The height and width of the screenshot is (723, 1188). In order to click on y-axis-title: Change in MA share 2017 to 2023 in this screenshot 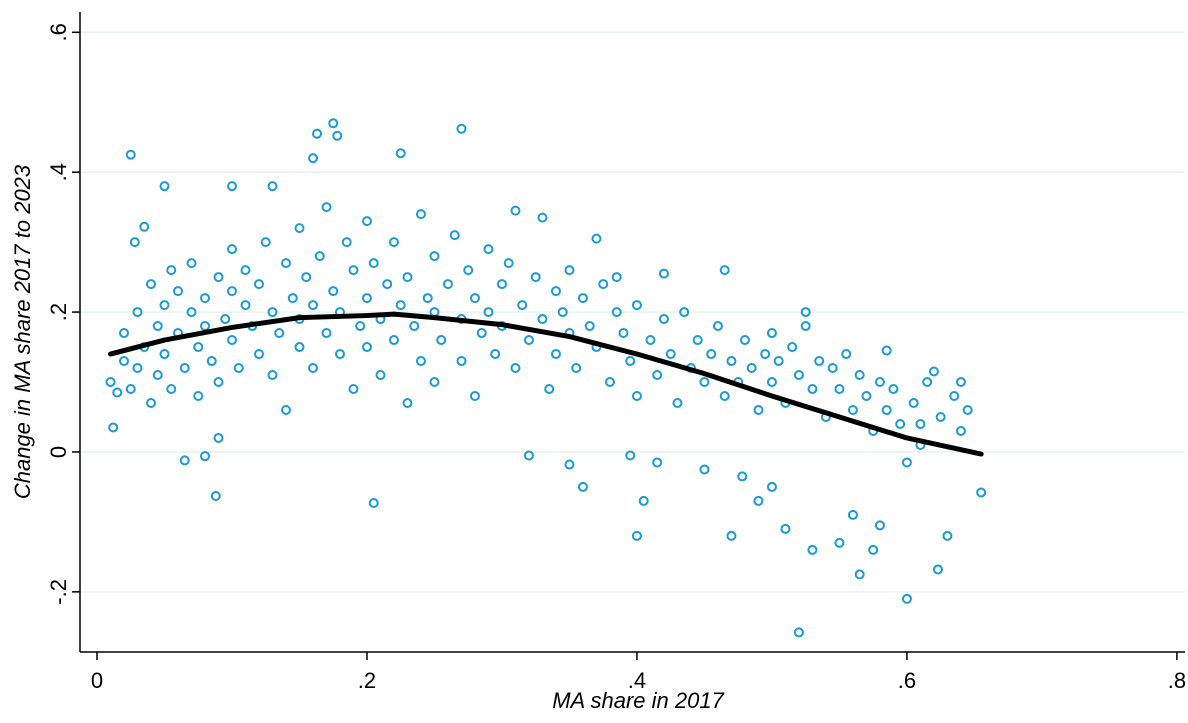, I will do `click(22, 331)`.